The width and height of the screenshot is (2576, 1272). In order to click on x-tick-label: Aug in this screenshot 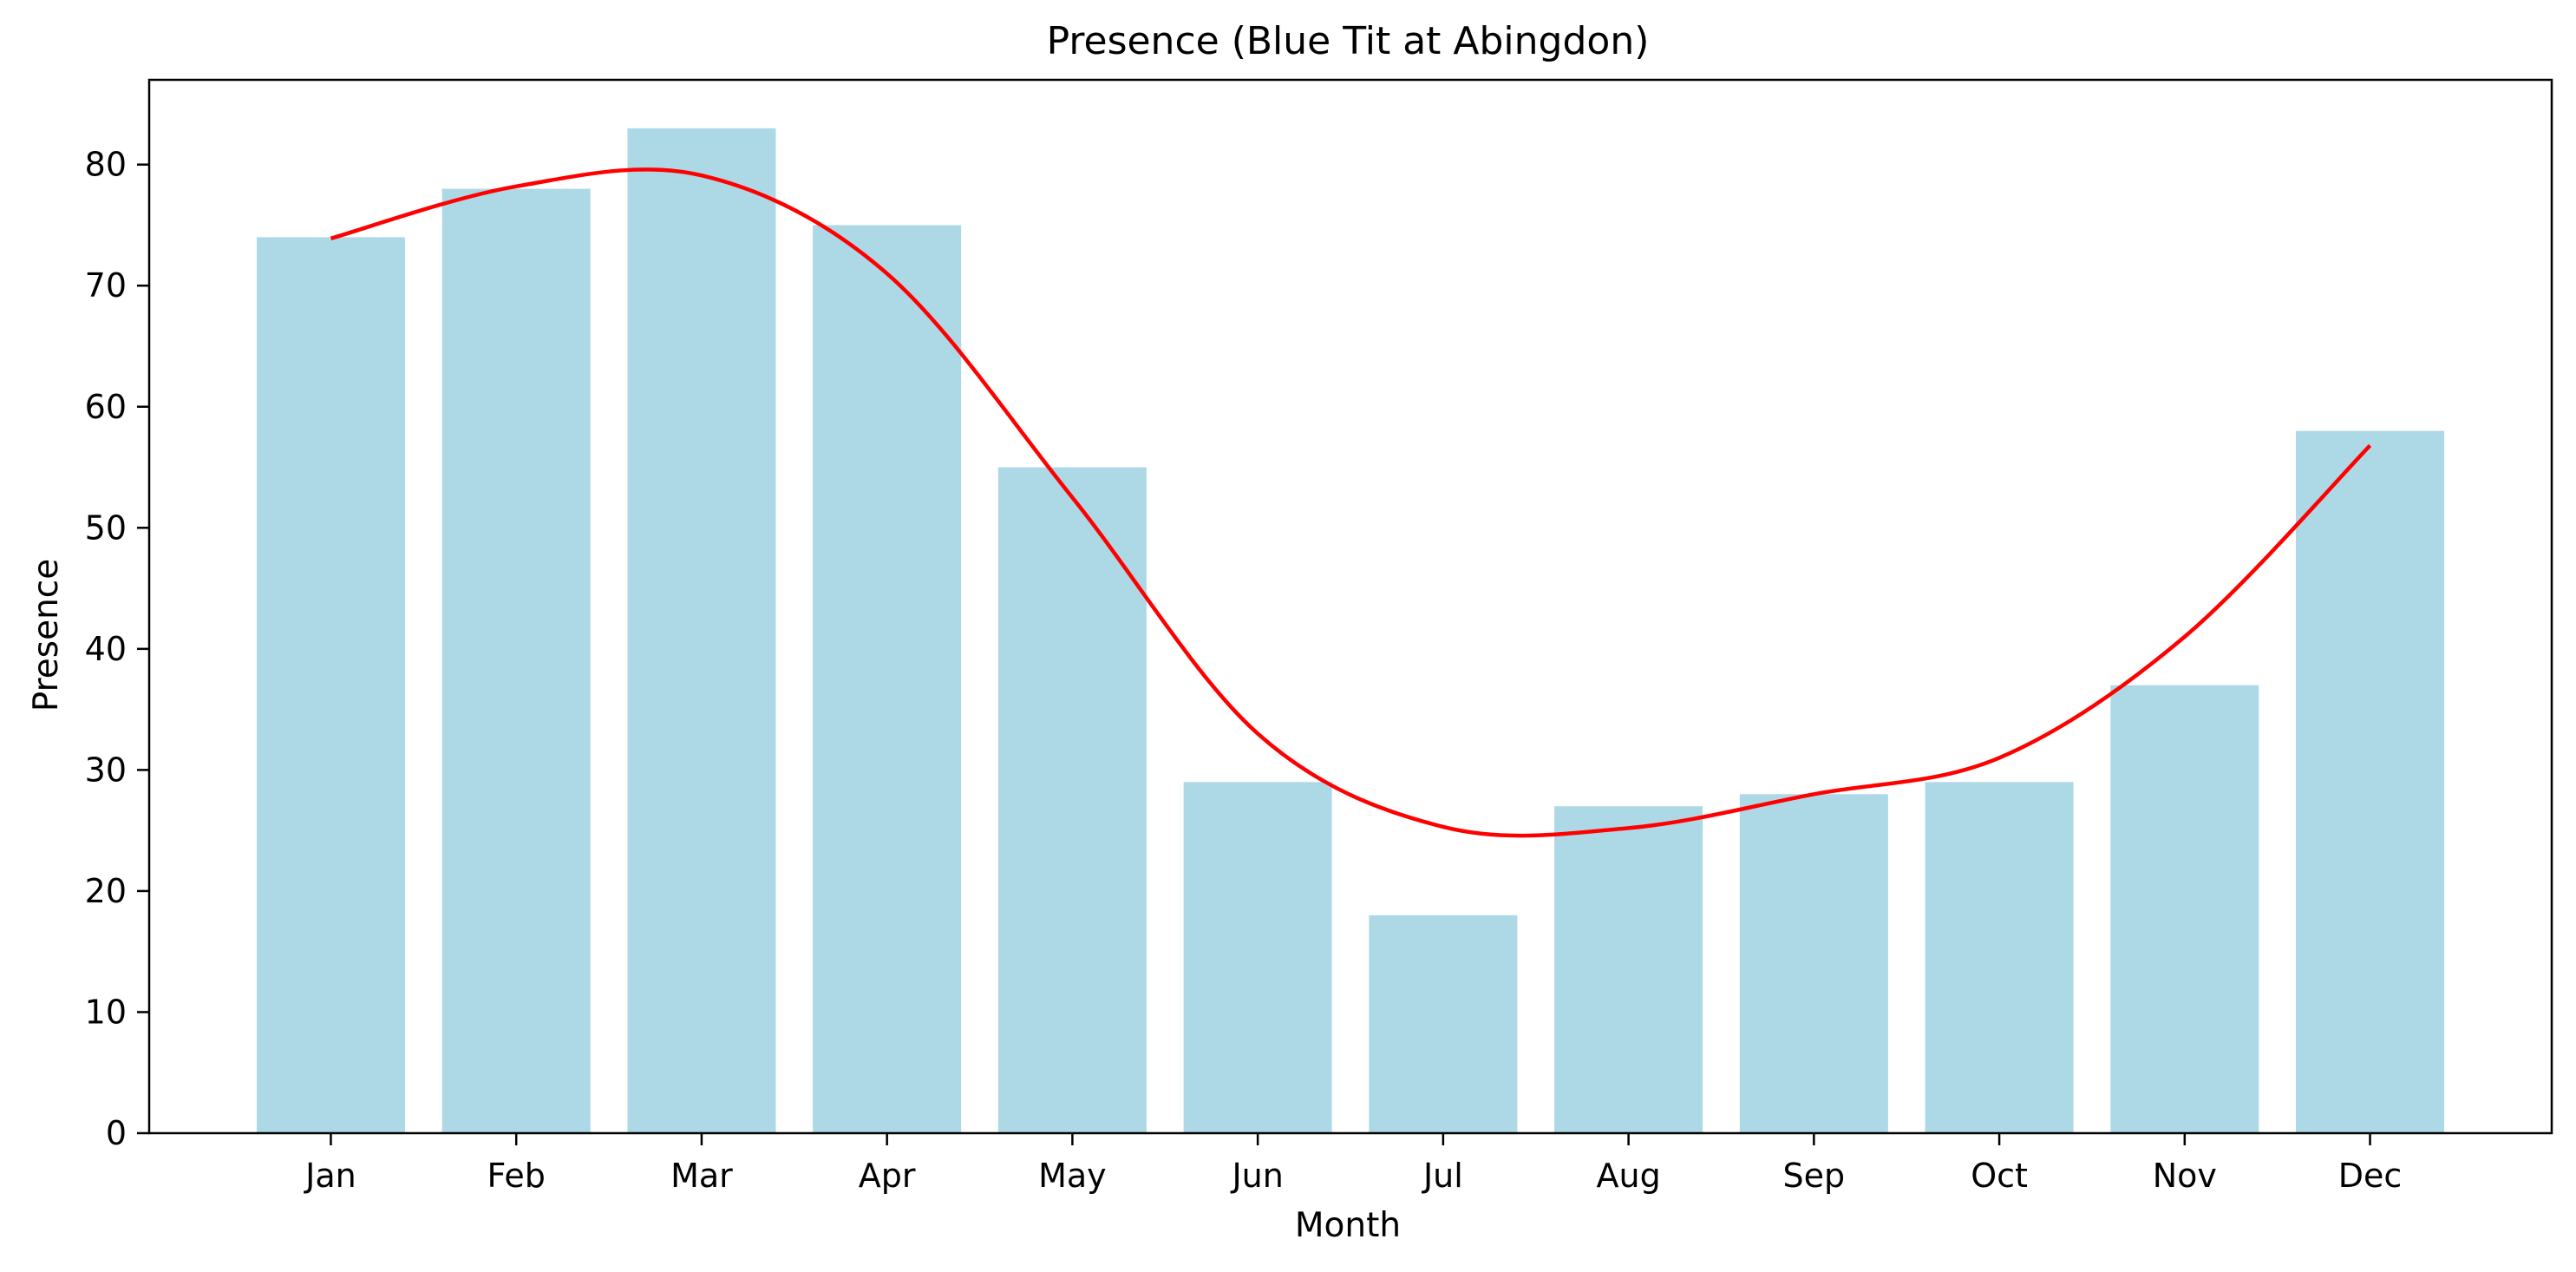, I will do `click(1629, 1176)`.